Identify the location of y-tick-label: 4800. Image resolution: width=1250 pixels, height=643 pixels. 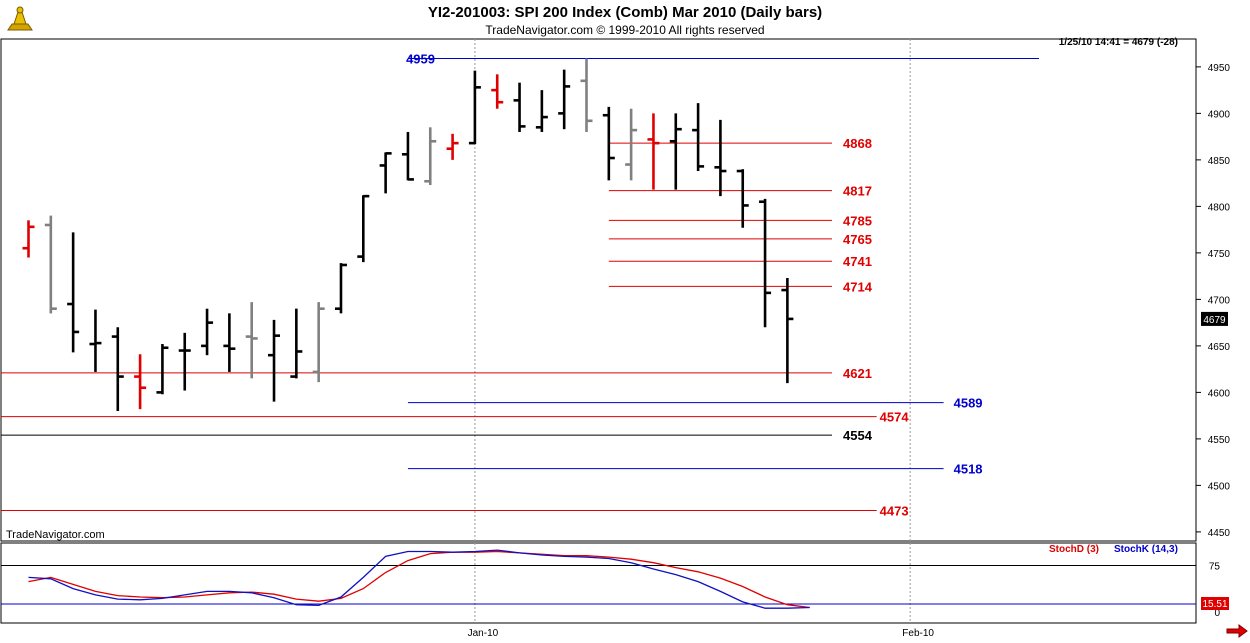
(1219, 207).